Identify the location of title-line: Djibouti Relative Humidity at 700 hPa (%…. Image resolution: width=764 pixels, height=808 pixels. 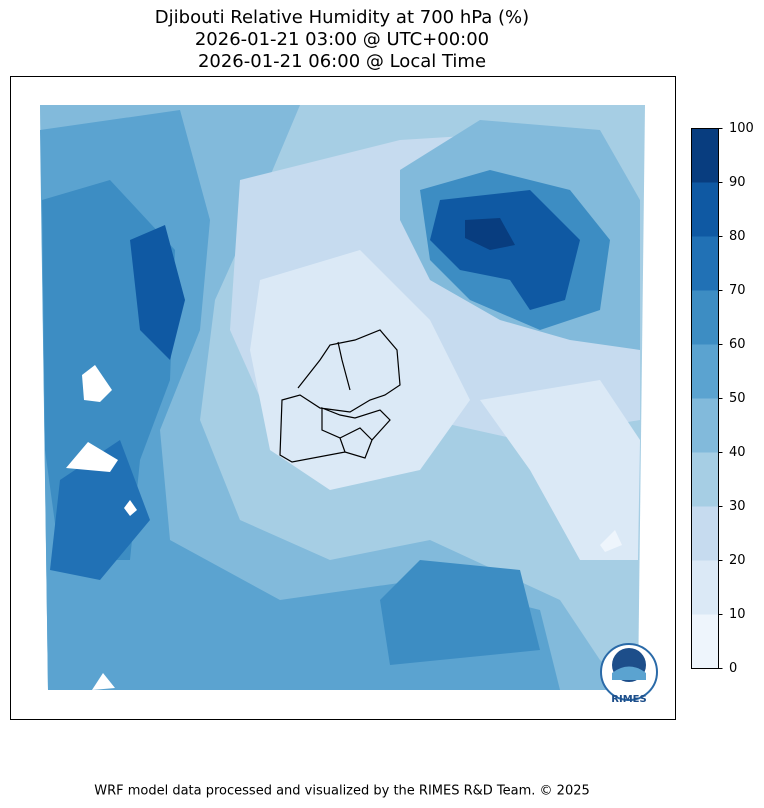
(342, 17).